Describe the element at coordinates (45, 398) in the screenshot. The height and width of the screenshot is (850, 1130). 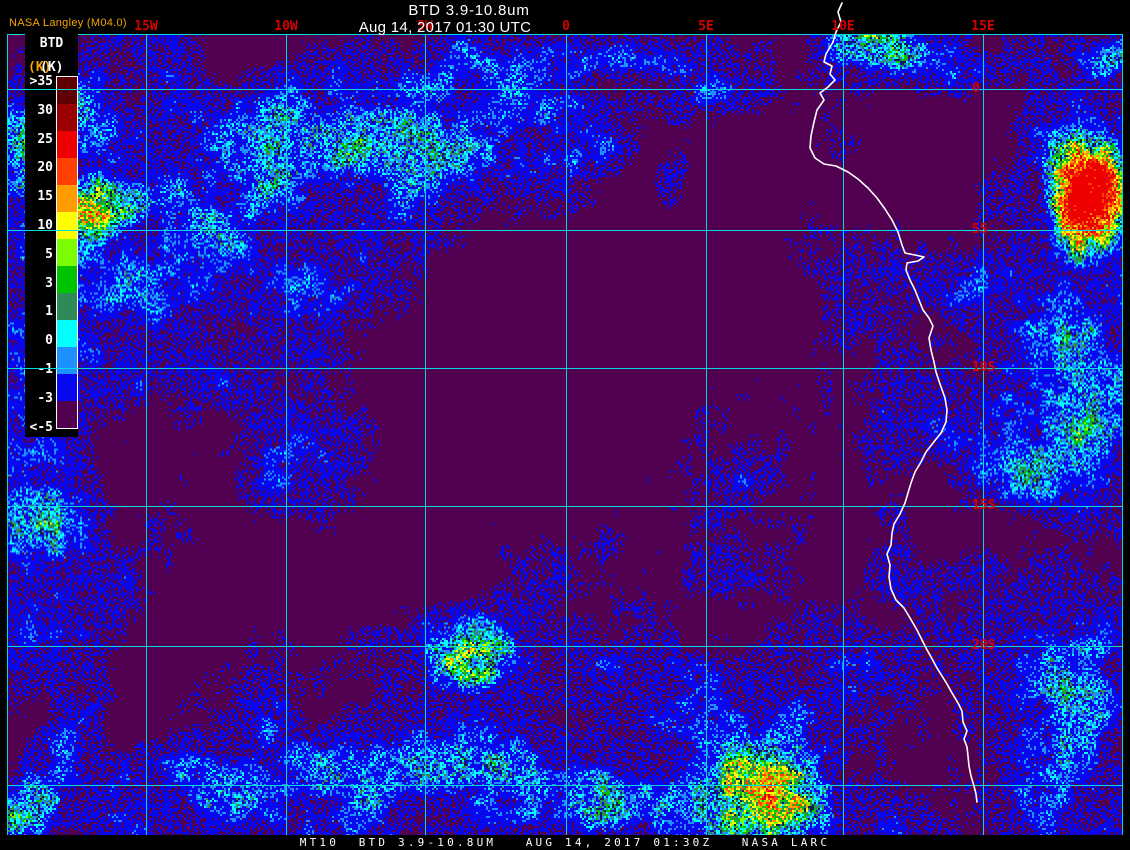
I see `legend-tick-label: -3` at that location.